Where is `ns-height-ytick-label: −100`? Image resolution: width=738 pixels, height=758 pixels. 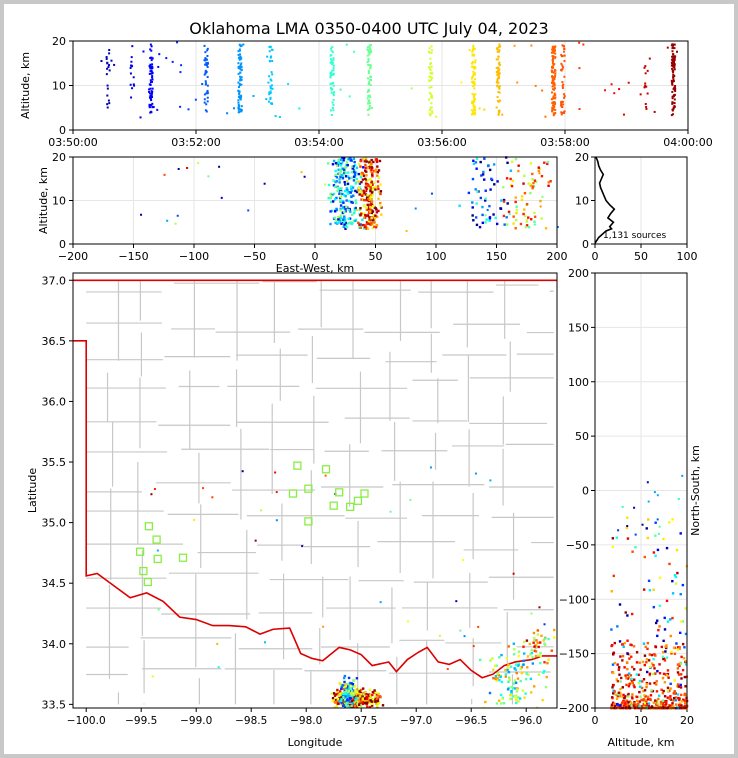
ns-height-ytick-label: −100 is located at coordinates (574, 599).